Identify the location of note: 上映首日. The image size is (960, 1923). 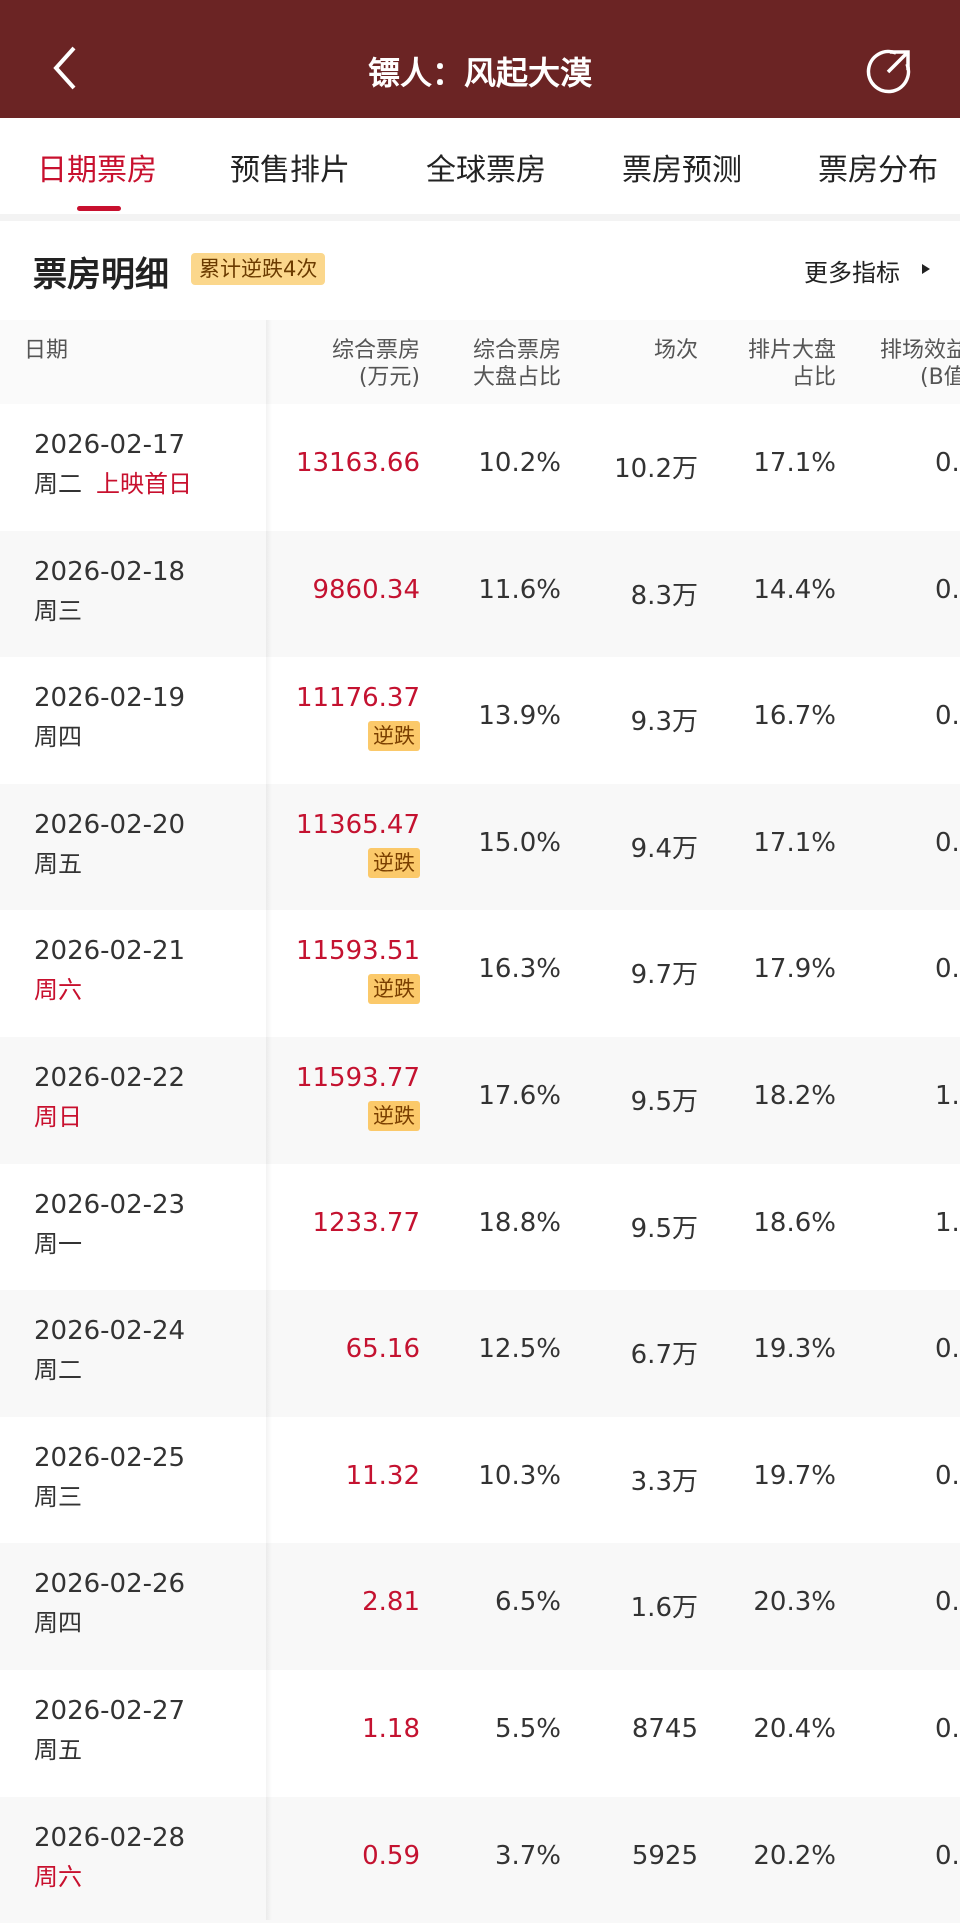
(144, 484).